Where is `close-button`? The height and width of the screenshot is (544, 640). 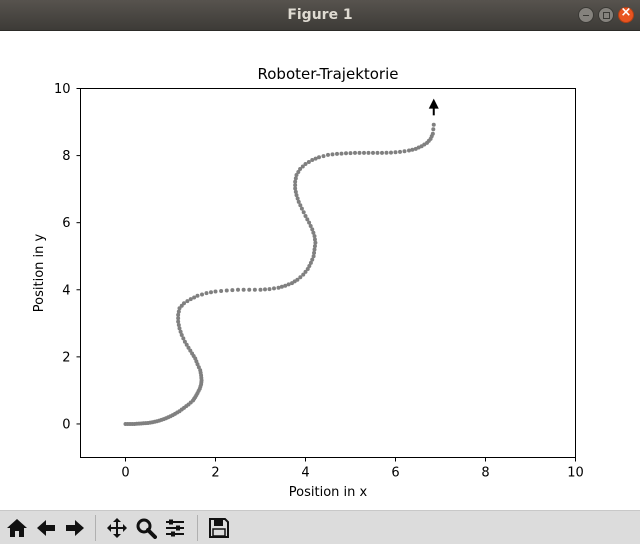
close-button is located at coordinates (626, 14).